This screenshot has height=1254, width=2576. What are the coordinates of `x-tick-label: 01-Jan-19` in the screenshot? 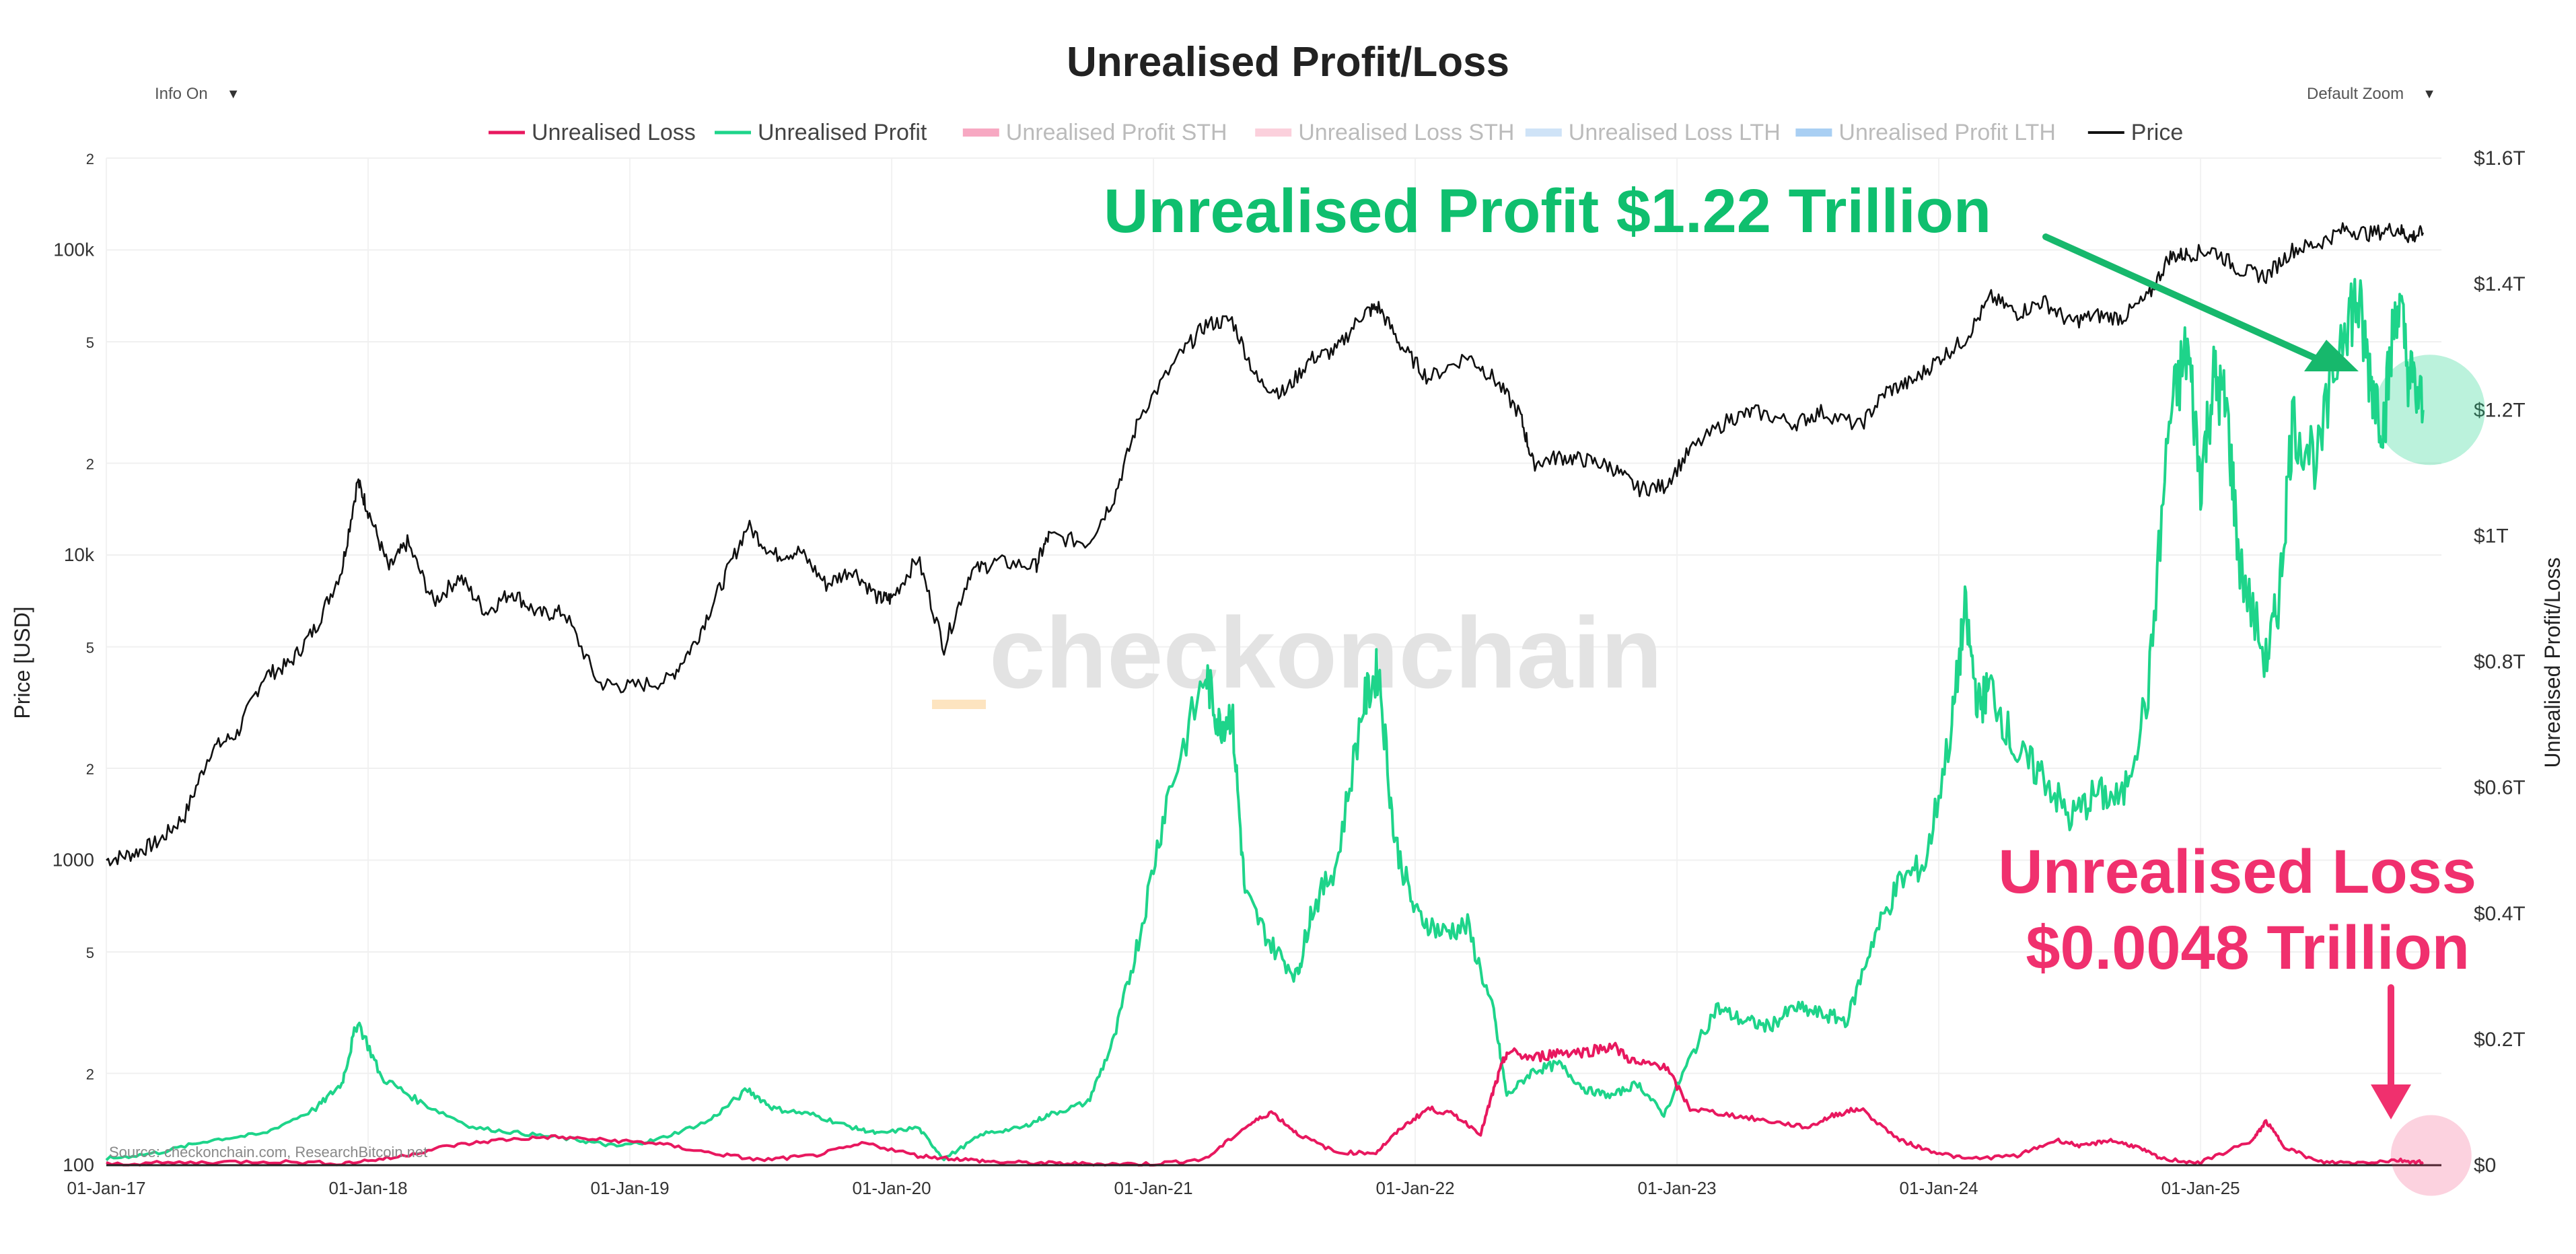 It's located at (629, 1188).